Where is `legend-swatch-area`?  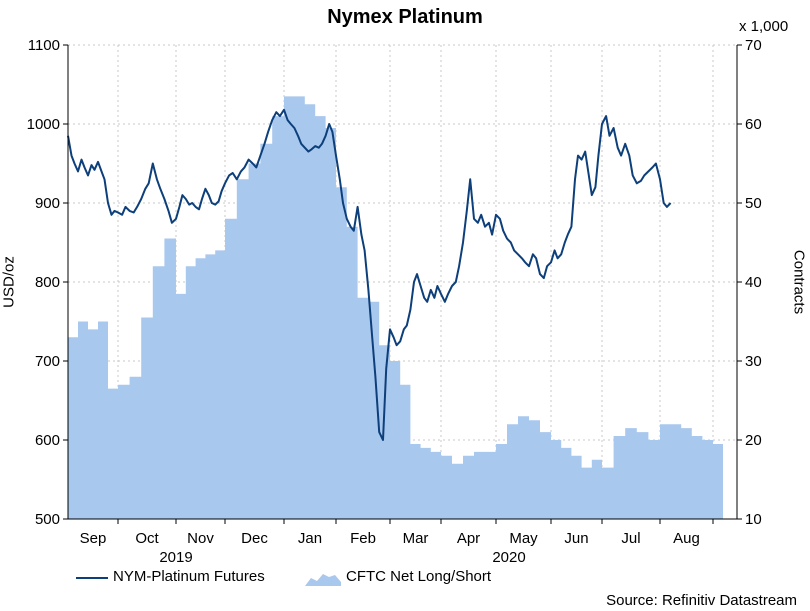 legend-swatch-area is located at coordinates (323, 580).